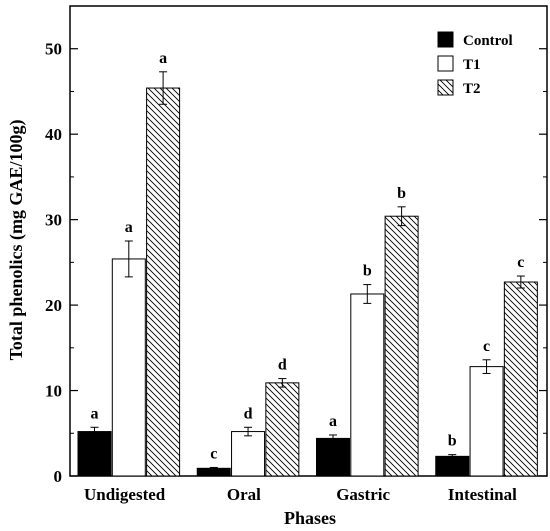 The image size is (550, 531). I want to click on bar-control-undigested, so click(94, 454).